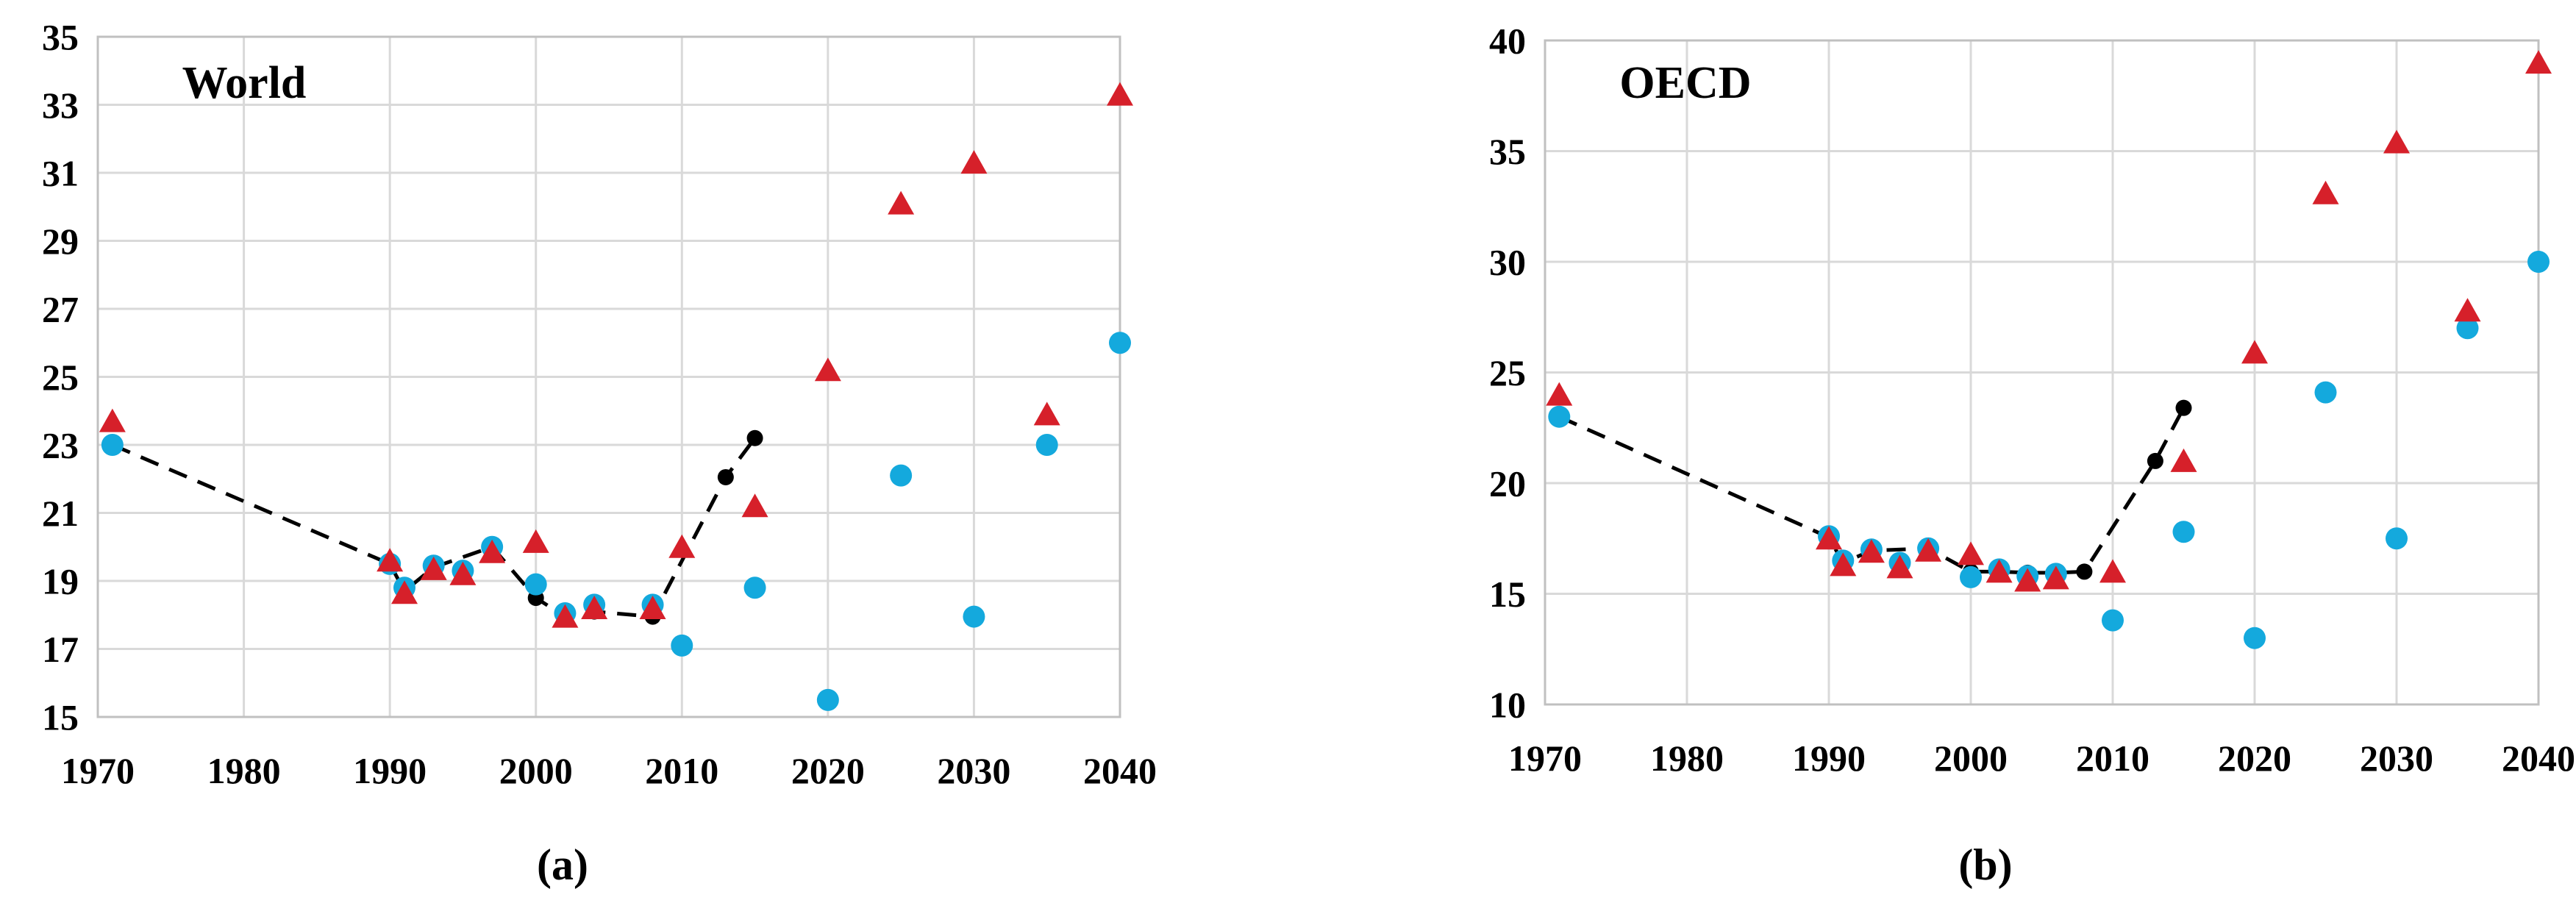  What do you see at coordinates (1685, 83) in the screenshot?
I see `chart-title: OECD` at bounding box center [1685, 83].